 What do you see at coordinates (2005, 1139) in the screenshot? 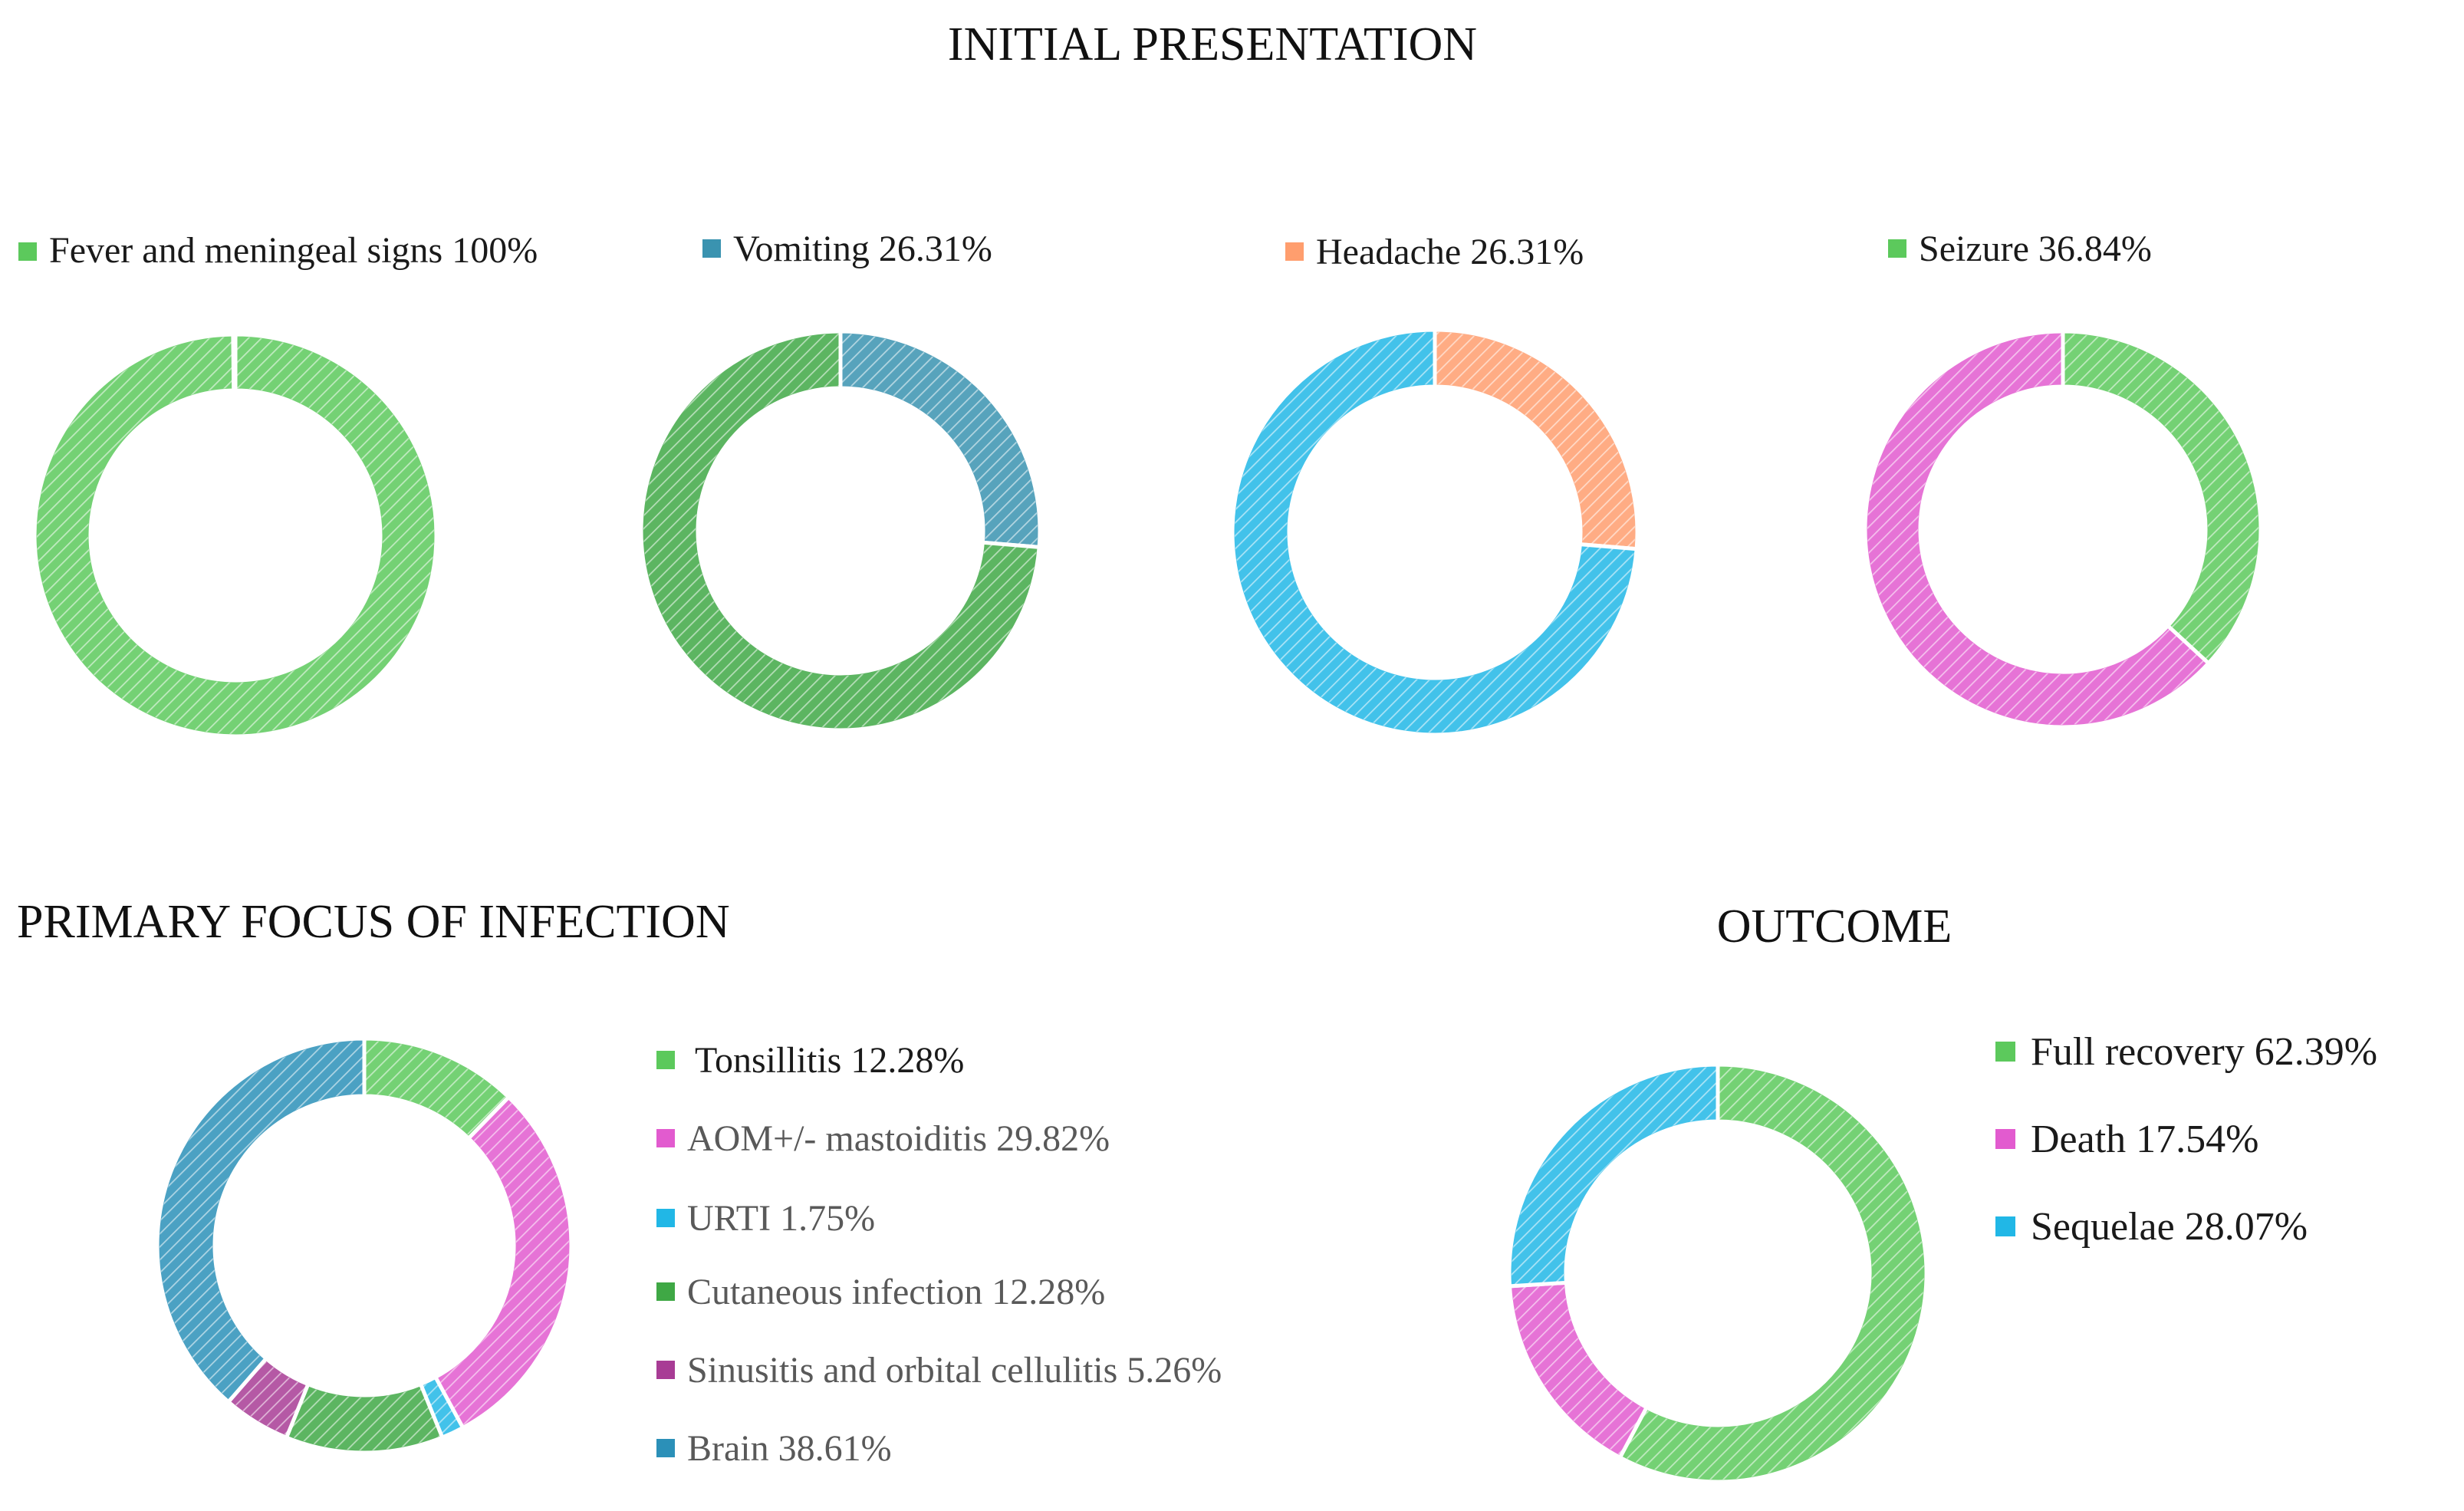
I see `legend-marker-death` at bounding box center [2005, 1139].